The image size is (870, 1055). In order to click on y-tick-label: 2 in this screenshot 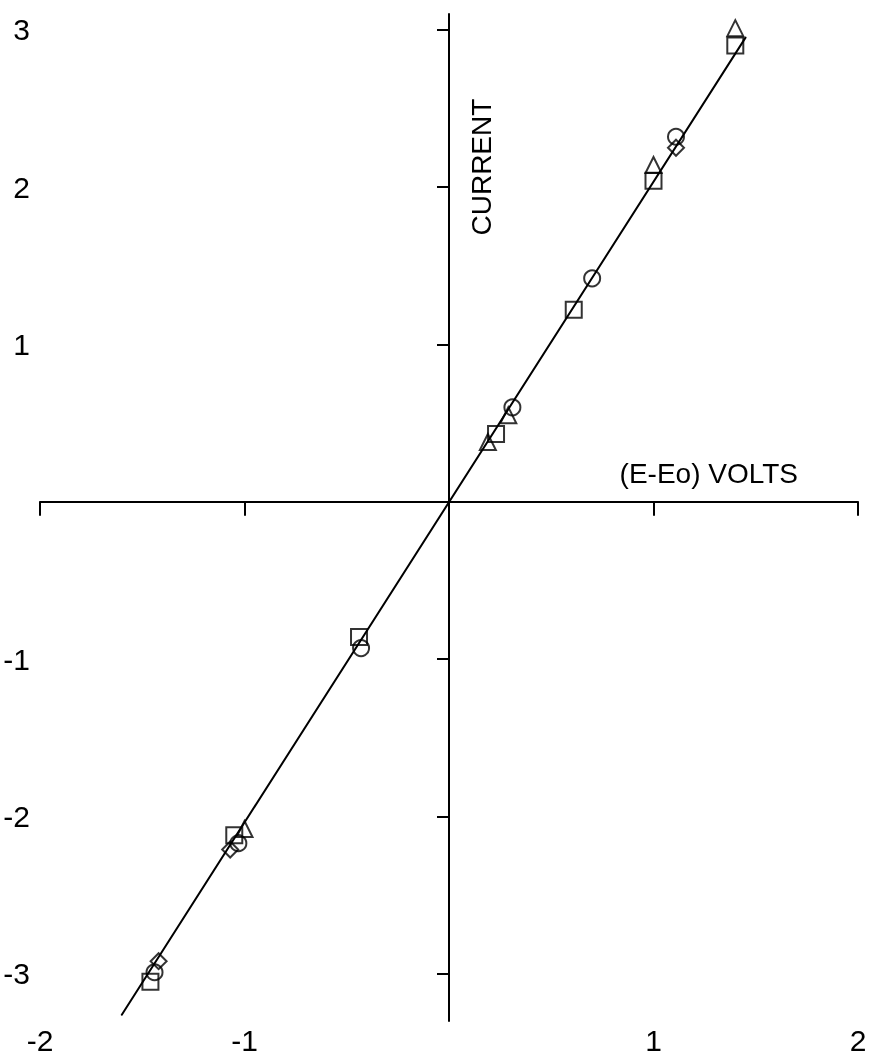, I will do `click(21, 187)`.